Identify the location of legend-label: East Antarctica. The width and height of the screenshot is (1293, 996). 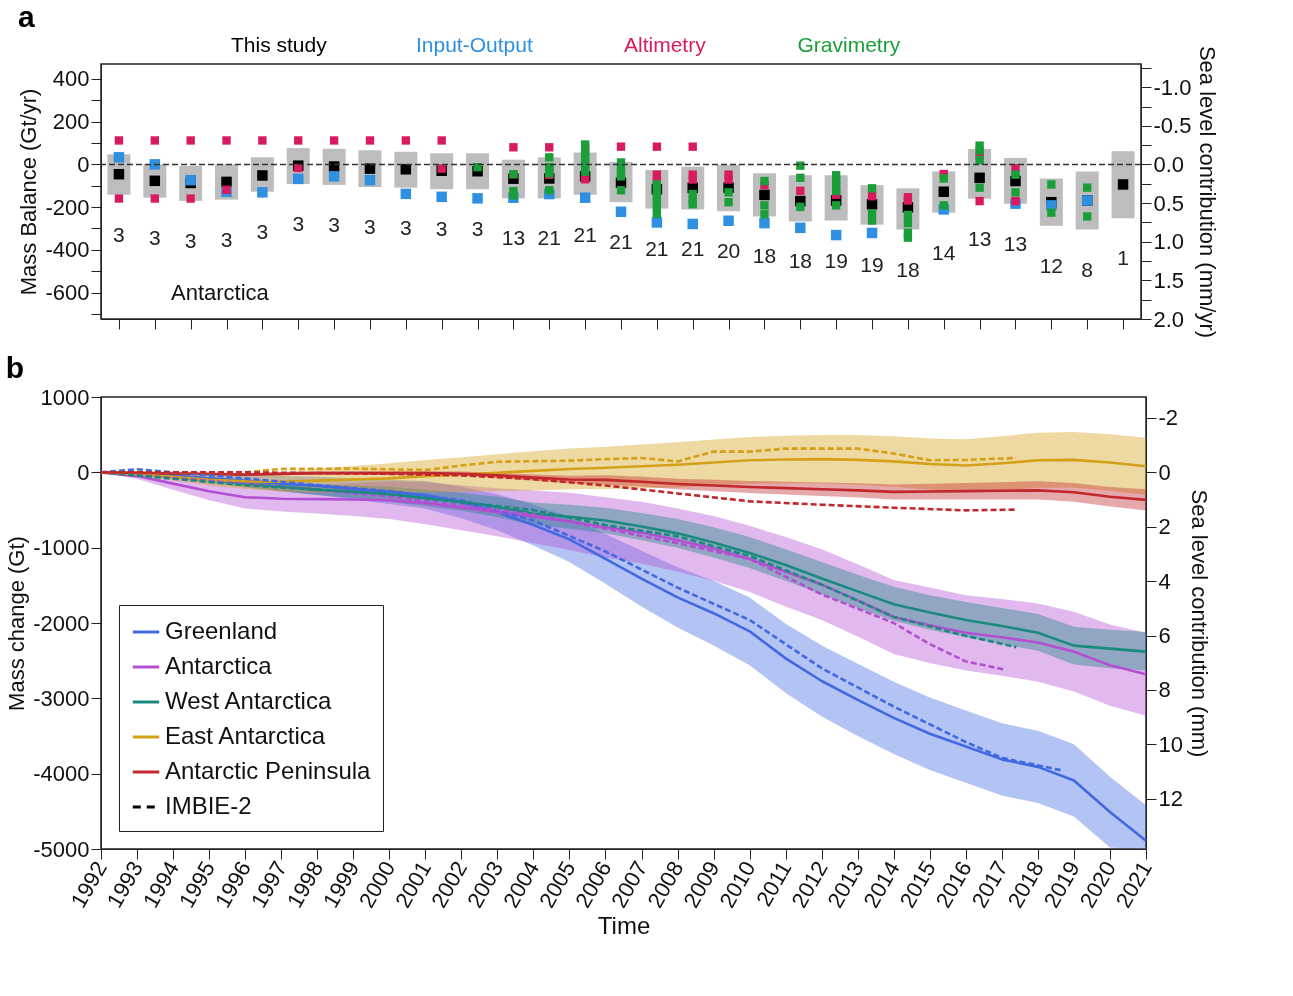
(245, 735).